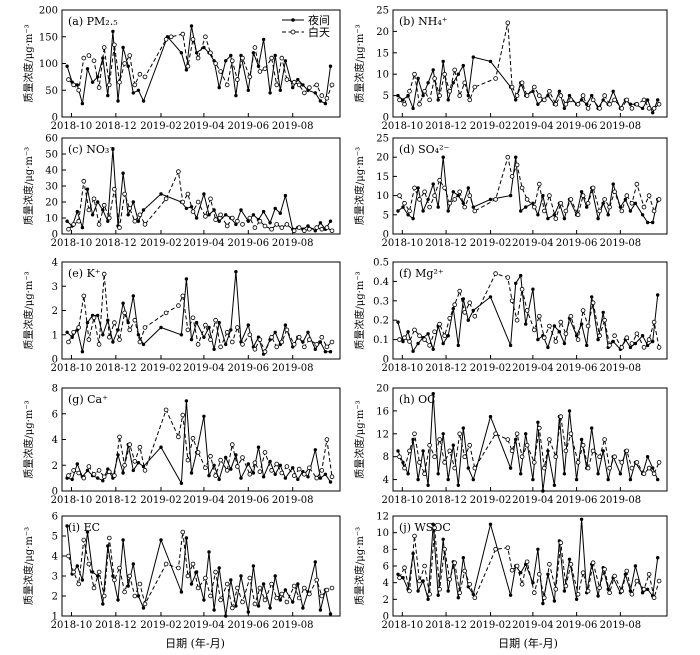 This screenshot has width=700, height=655. I want to click on x-tick-label: 2019-04, so click(533, 126).